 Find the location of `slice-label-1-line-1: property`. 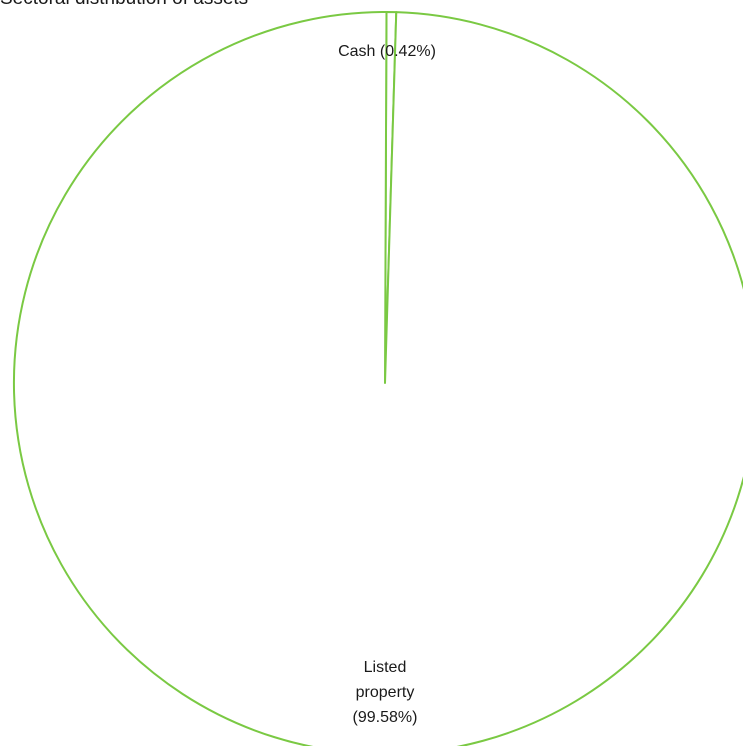

slice-label-1-line-1: property is located at coordinates (385, 692).